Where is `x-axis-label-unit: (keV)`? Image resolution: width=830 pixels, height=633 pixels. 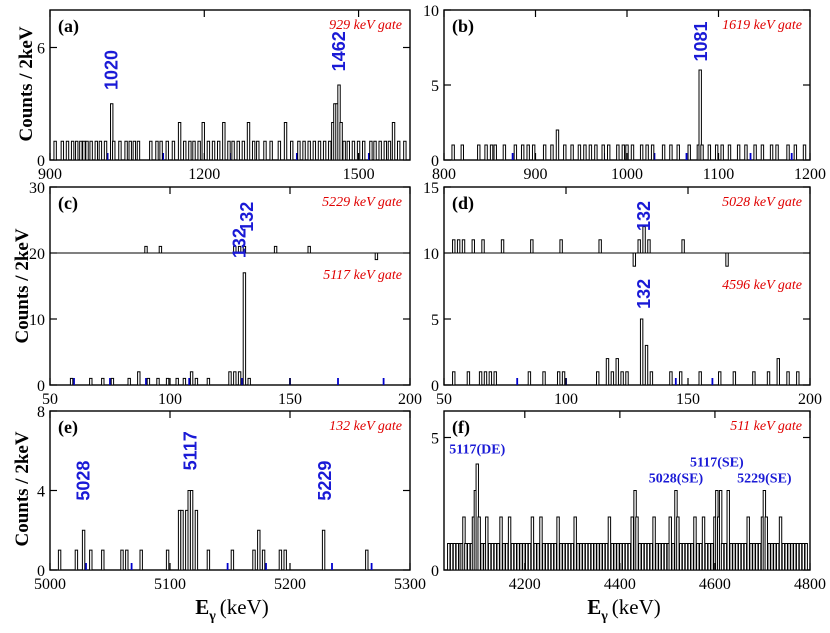
x-axis-label-unit: (keV) is located at coordinates (244, 607).